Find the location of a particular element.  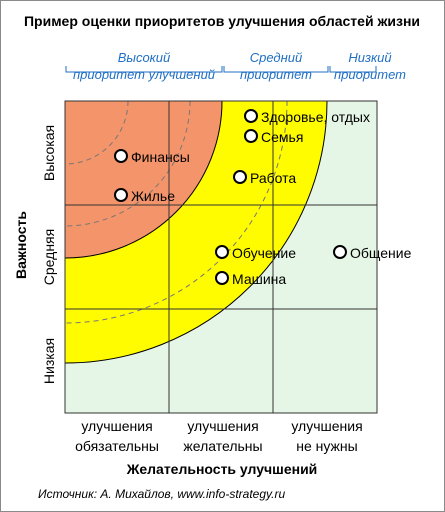

medium-priority-label-line1: Средний is located at coordinates (276, 57).